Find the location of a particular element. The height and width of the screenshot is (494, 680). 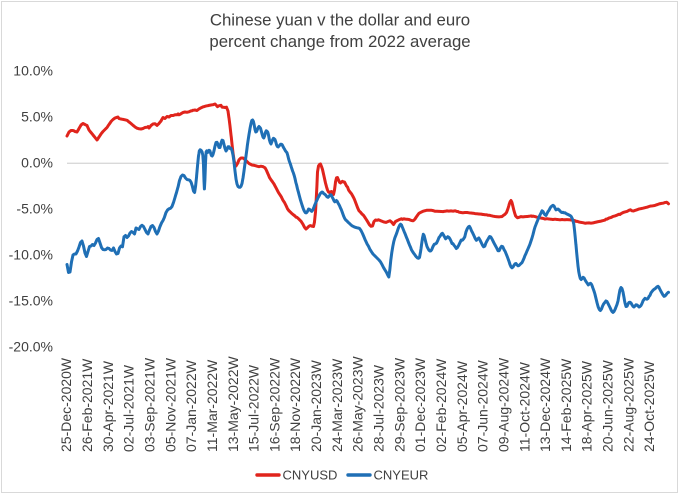

svg-text: 13-Dec-2024W is located at coordinates (545, 404).